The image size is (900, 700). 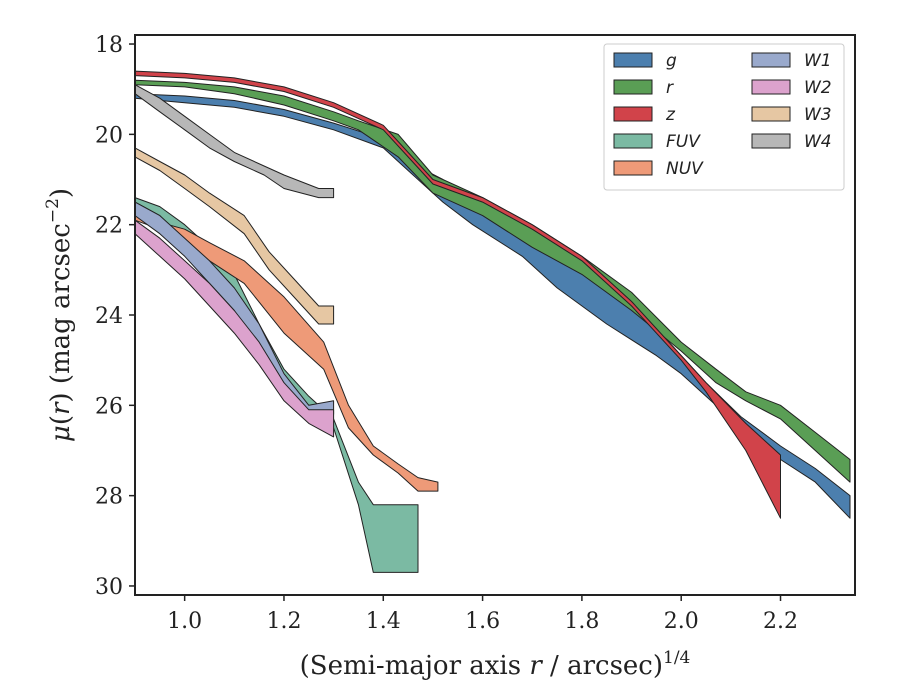 I want to click on legend-label-w4: W4, so click(x=818, y=142).